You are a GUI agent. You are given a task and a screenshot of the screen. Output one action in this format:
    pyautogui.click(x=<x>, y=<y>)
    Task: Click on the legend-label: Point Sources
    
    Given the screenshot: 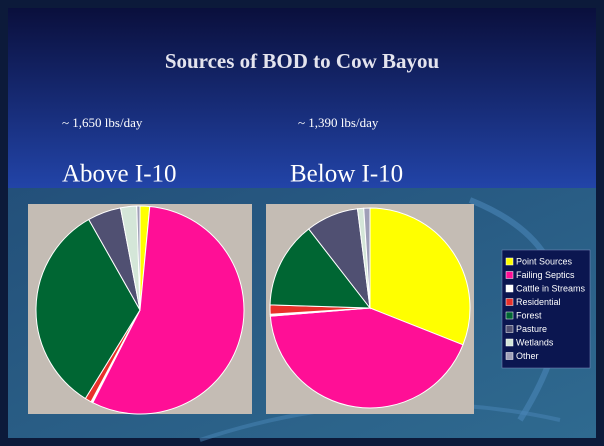 What is the action you would take?
    pyautogui.click(x=544, y=261)
    